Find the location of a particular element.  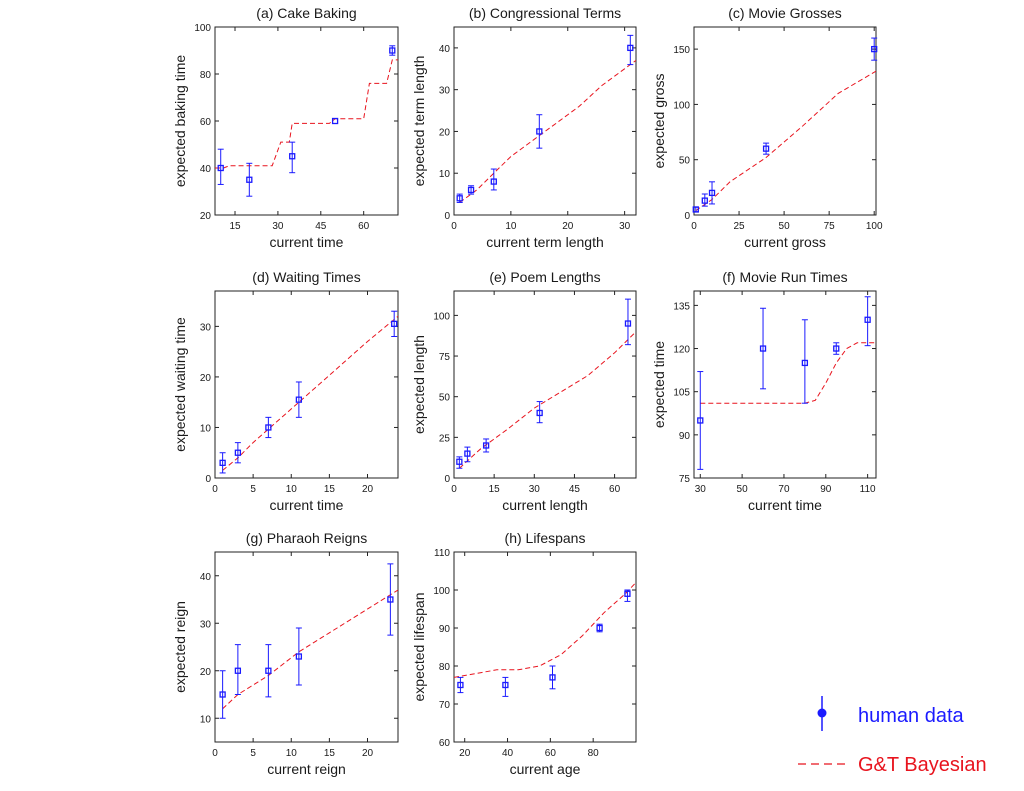

y-tick-label: 105 is located at coordinates (681, 393).